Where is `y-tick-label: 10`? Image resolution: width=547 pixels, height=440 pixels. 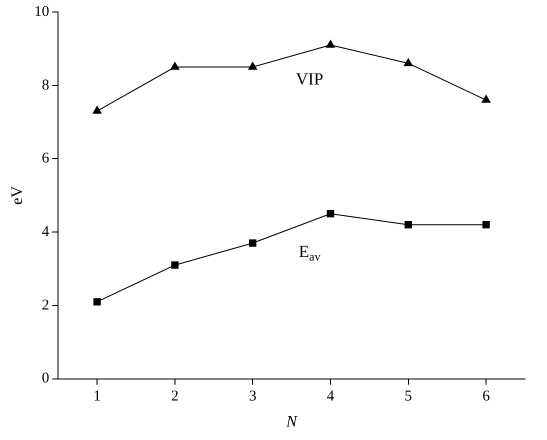 y-tick-label: 10 is located at coordinates (42, 12).